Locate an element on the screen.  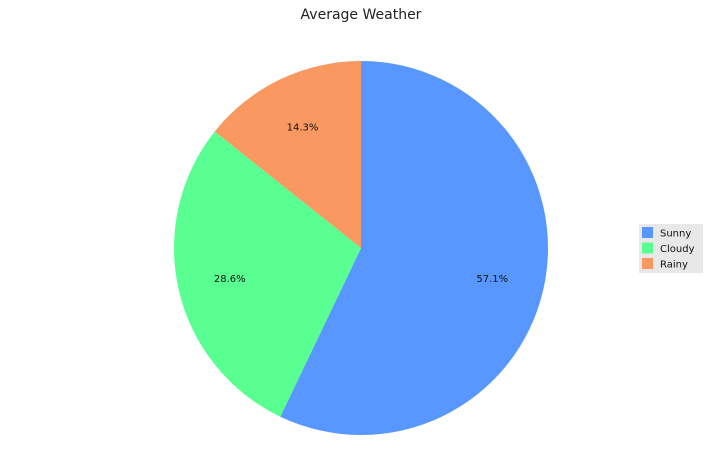
legend-swatch-rainy is located at coordinates (647, 263).